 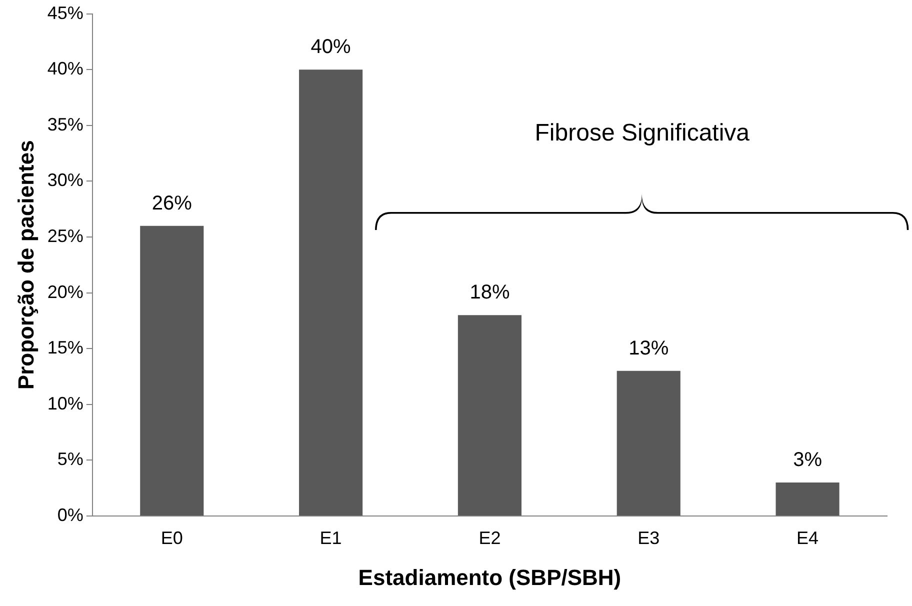 What do you see at coordinates (172, 203) in the screenshot?
I see `data-label: 26%` at bounding box center [172, 203].